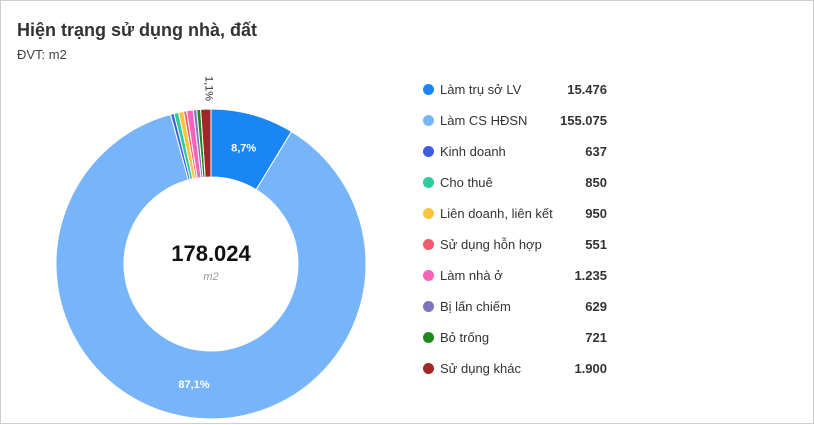  I want to click on legend-value: 721, so click(596, 337).